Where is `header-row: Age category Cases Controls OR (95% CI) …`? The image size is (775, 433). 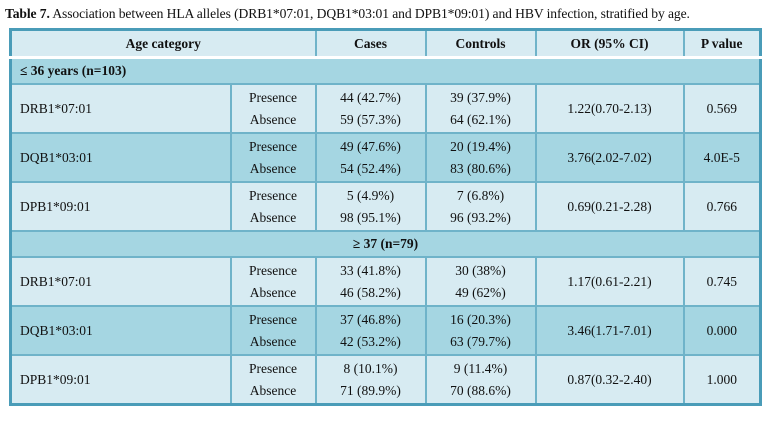
header-row: Age category Cases Controls OR (95% CI) … is located at coordinates (385, 44).